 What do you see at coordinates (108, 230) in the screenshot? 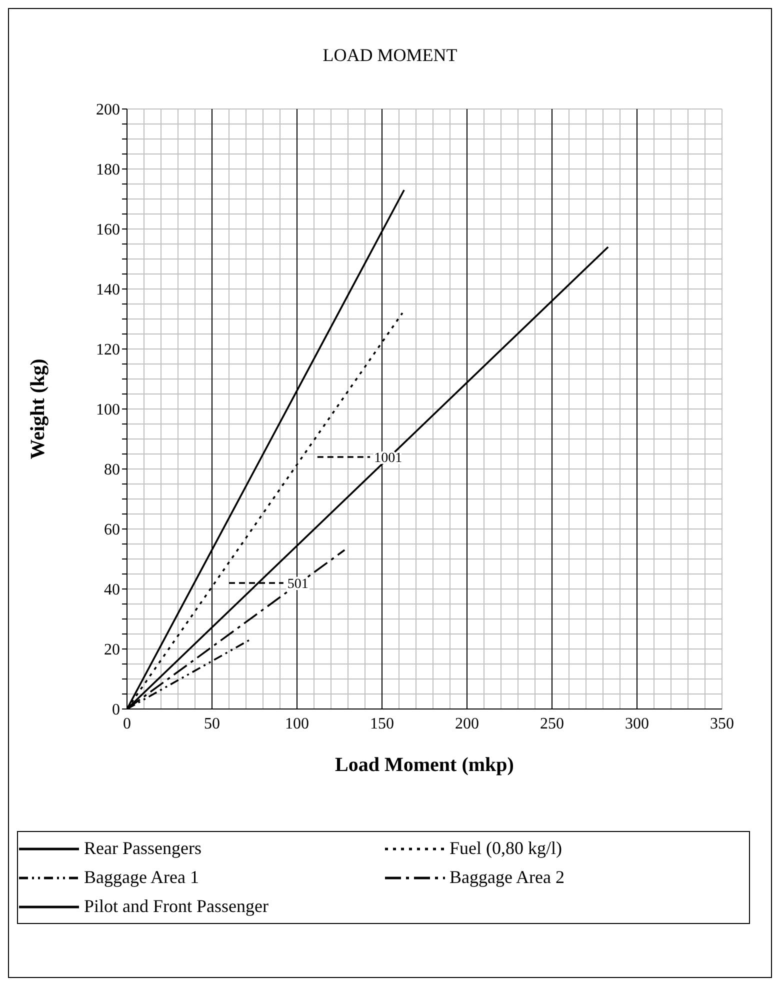
I see `y-tick-label: 160` at bounding box center [108, 230].